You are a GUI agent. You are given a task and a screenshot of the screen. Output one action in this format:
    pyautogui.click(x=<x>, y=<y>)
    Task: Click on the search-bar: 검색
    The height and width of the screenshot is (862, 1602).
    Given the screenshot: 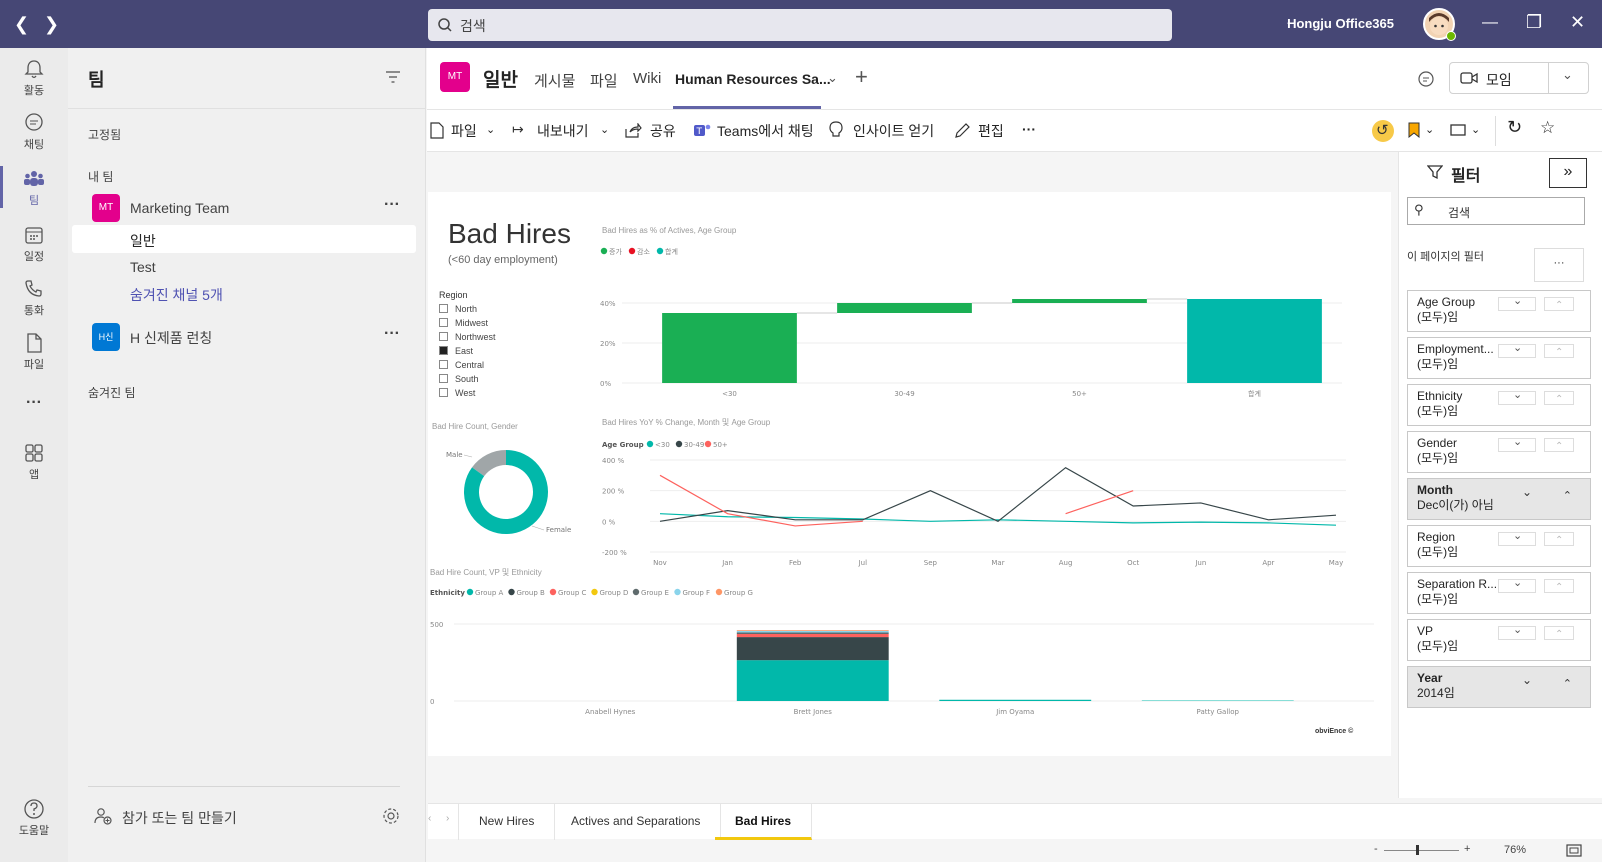 What is the action you would take?
    pyautogui.click(x=800, y=25)
    